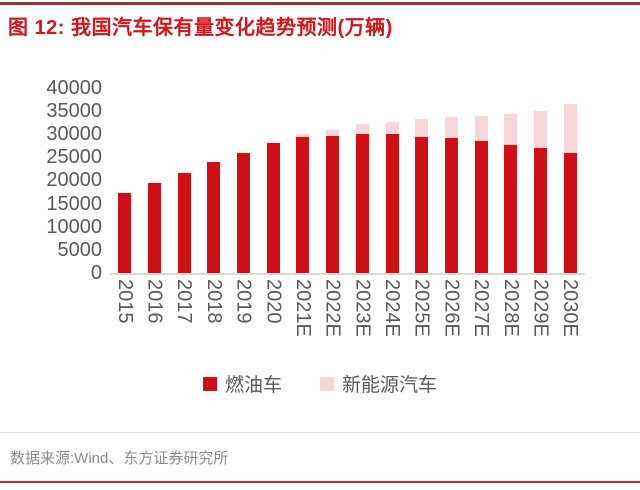  I want to click on stacked-bar-2018, so click(214, 180).